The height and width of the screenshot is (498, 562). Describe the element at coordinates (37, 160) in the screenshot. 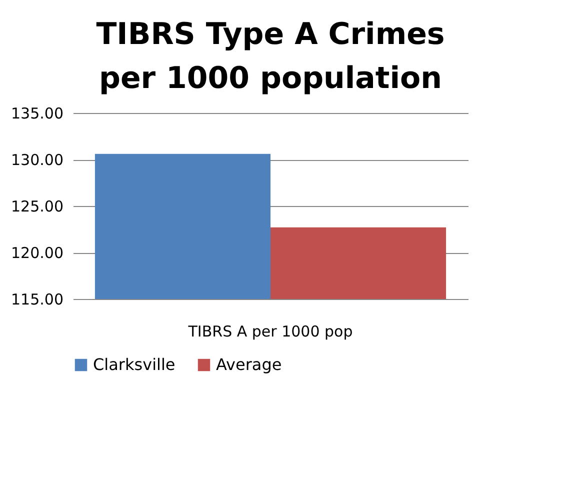

I see `y-tick-label: 130.00` at that location.